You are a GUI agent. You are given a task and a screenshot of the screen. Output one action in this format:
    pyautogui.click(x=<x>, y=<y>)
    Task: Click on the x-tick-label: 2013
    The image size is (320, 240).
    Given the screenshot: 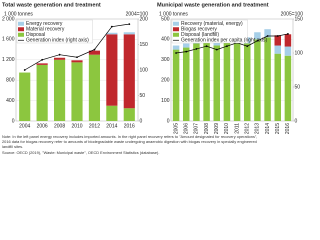 What is the action you would take?
    pyautogui.click(x=258, y=128)
    